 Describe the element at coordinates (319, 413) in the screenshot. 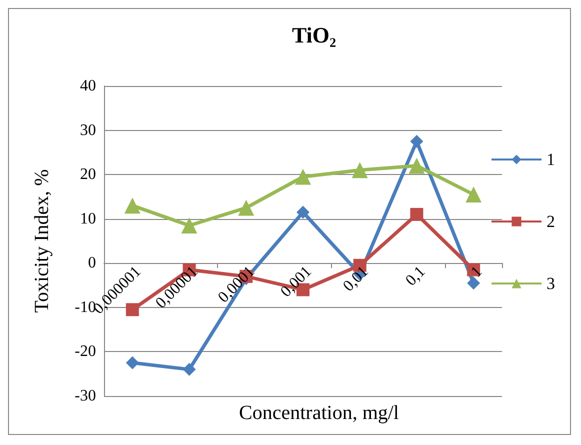

I see `x-axis-title: Concentration, mg/l` at that location.